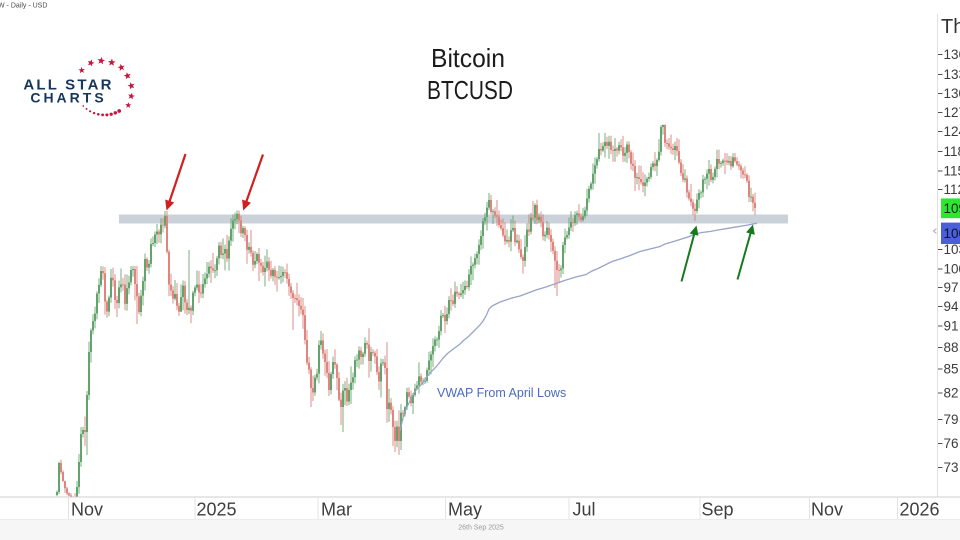 Image resolution: width=960 pixels, height=540 pixels. Describe the element at coordinates (952, 189) in the screenshot. I see `svg-text: 112` at that location.